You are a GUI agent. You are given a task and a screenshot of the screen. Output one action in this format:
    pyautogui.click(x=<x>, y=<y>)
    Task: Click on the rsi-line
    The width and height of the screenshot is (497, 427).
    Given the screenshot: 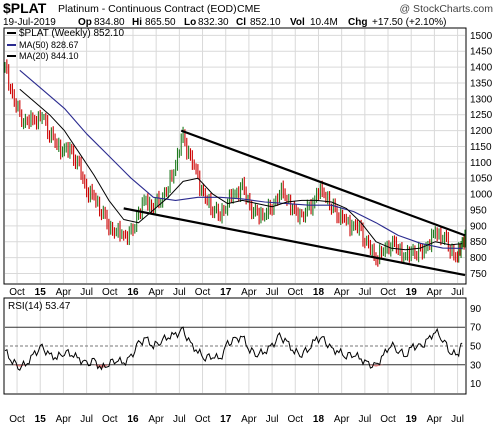 What is the action you would take?
    pyautogui.click(x=233, y=348)
    